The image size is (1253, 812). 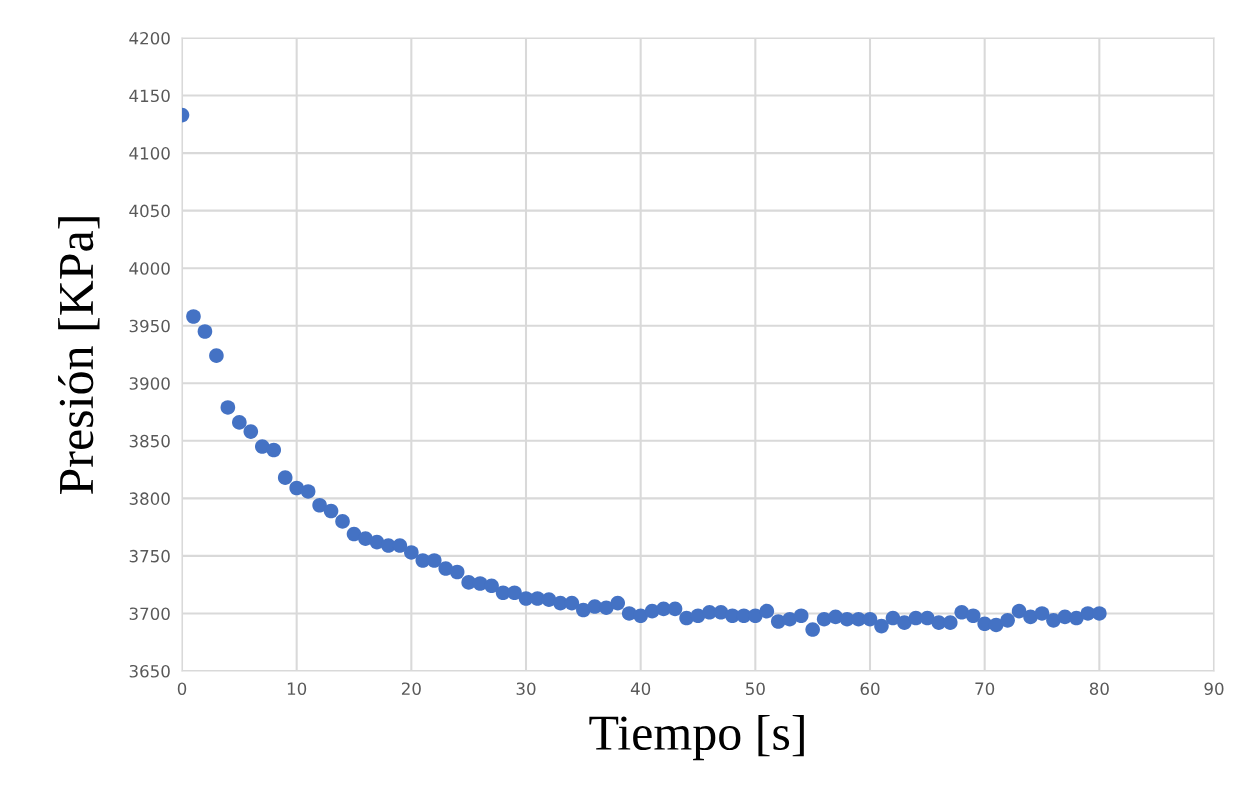 What do you see at coordinates (149, 671) in the screenshot?
I see `y-tick-label: 3650` at bounding box center [149, 671].